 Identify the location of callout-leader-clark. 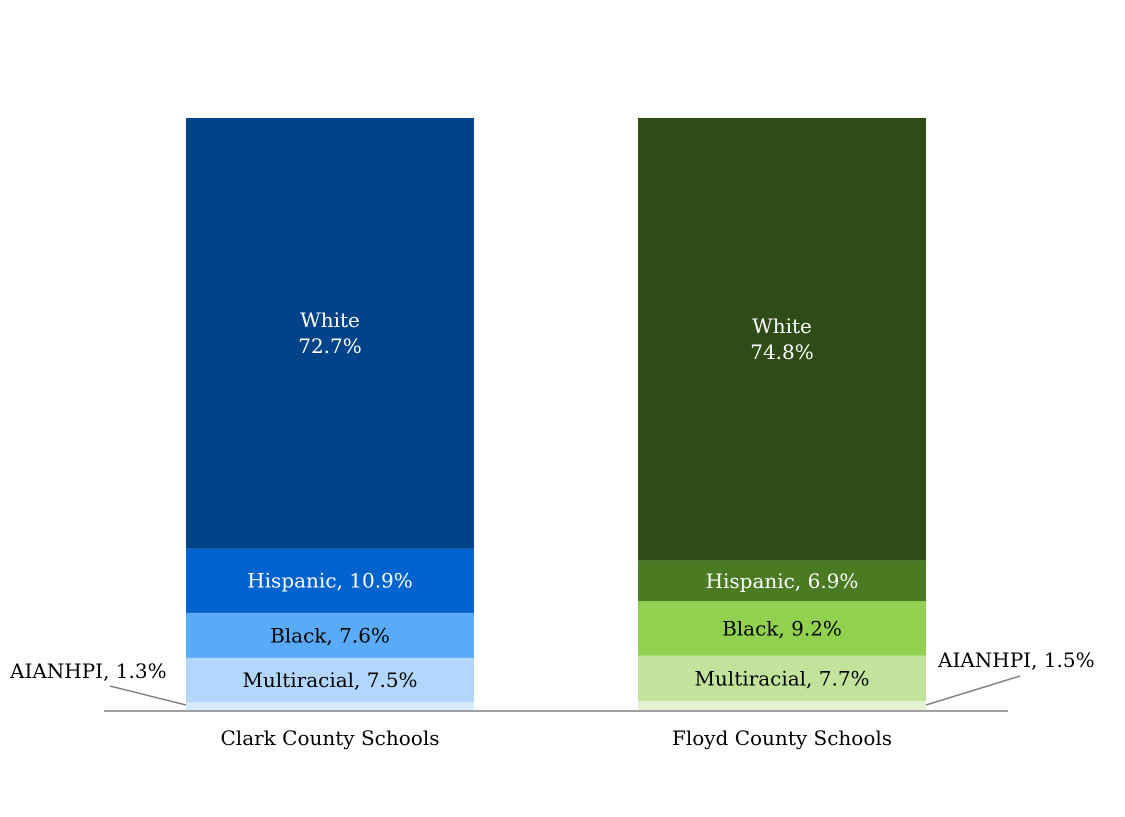
(148, 695).